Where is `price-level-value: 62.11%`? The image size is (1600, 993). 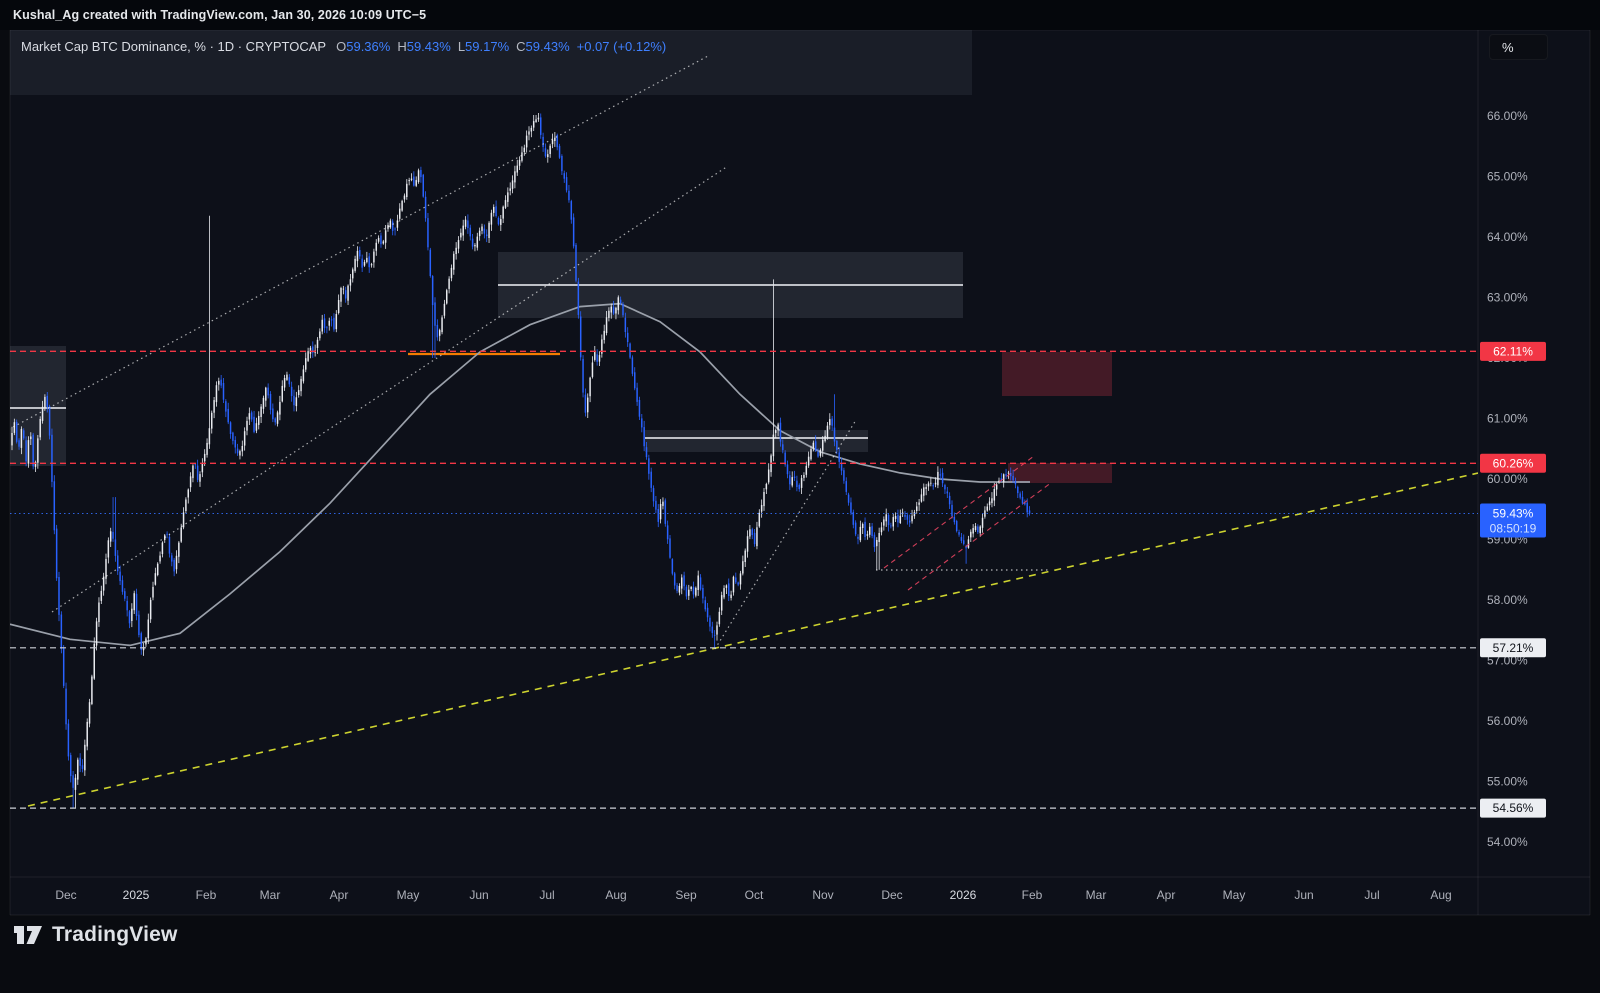 price-level-value: 62.11% is located at coordinates (1513, 351).